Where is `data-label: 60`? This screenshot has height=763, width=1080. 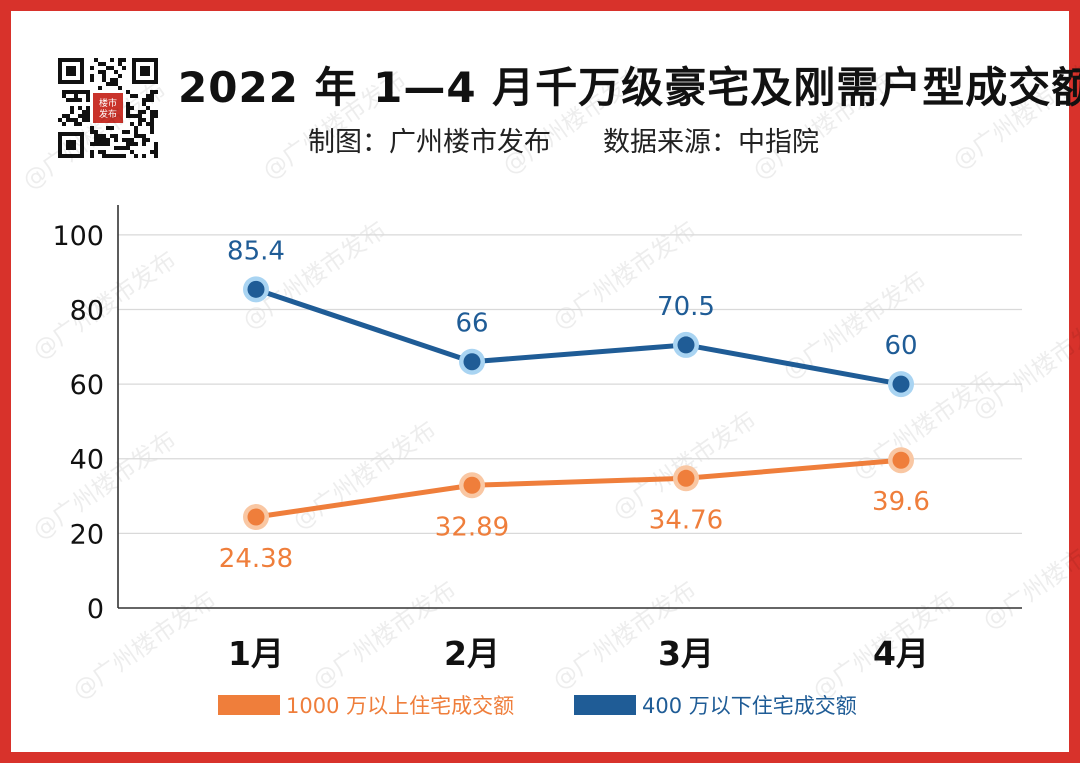
data-label: 60 is located at coordinates (900, 346).